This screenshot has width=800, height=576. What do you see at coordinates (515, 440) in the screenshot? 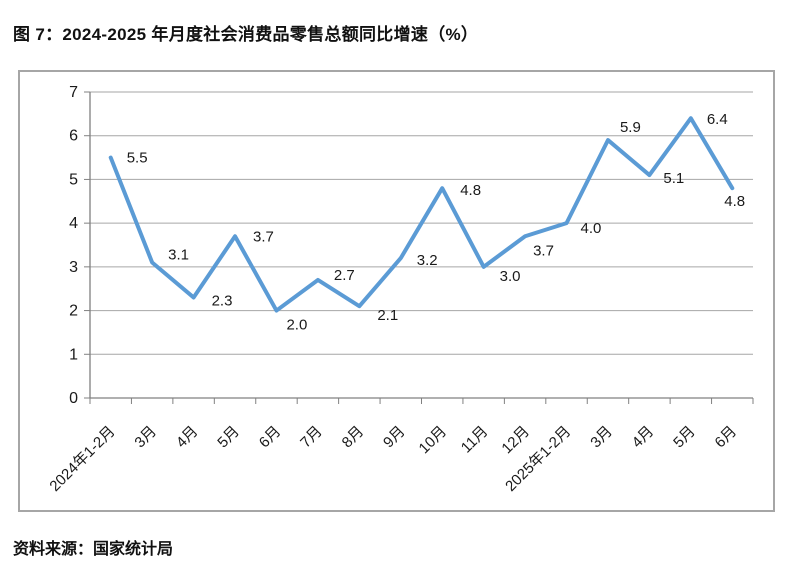
I see `x-tick-label: 12月` at bounding box center [515, 440].